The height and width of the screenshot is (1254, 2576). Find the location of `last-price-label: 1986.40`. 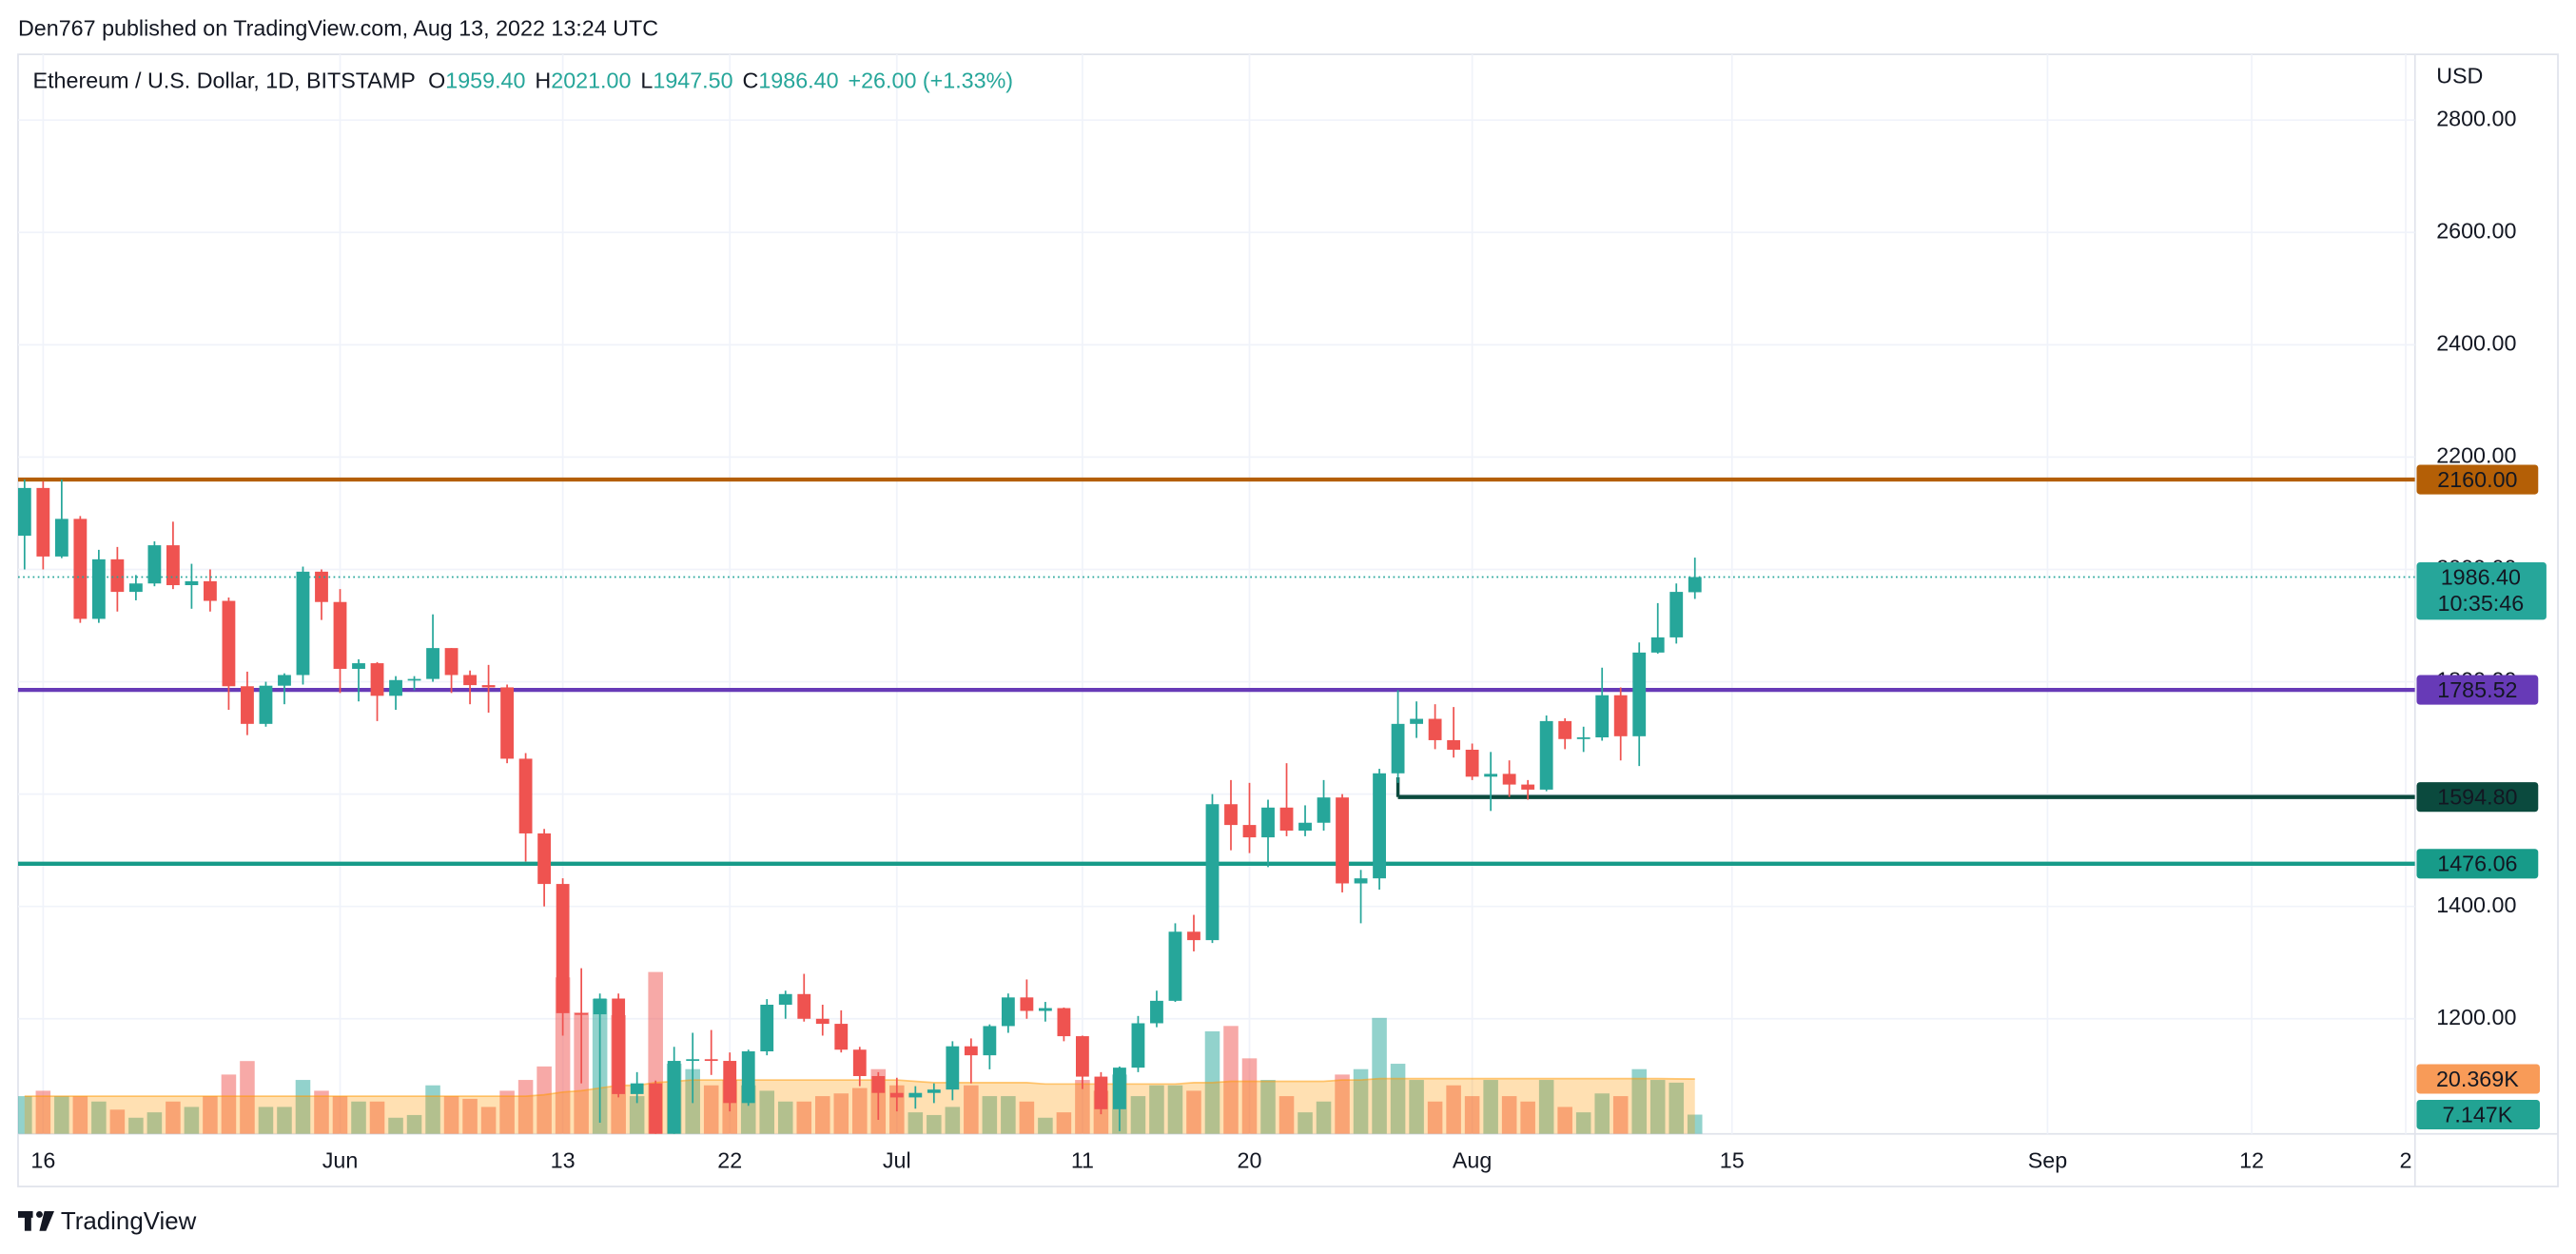

last-price-label: 1986.40 is located at coordinates (2481, 576).